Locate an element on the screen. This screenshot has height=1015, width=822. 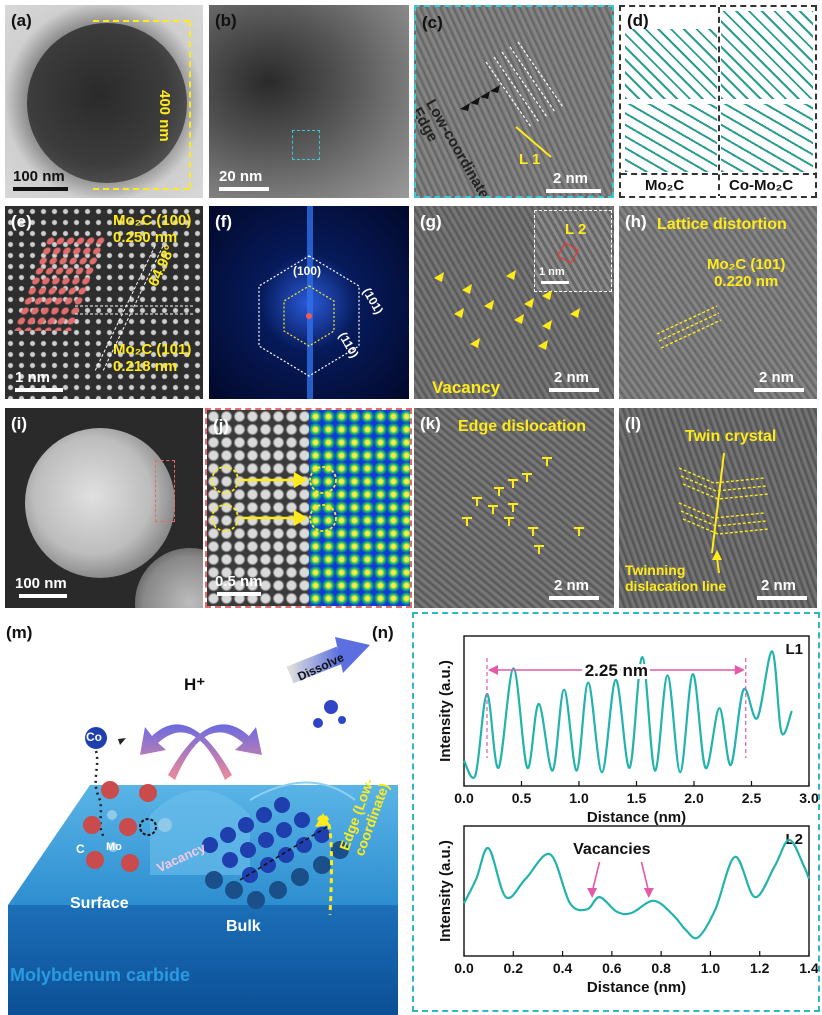
scalebar-label: 1 nm is located at coordinates (33, 377).